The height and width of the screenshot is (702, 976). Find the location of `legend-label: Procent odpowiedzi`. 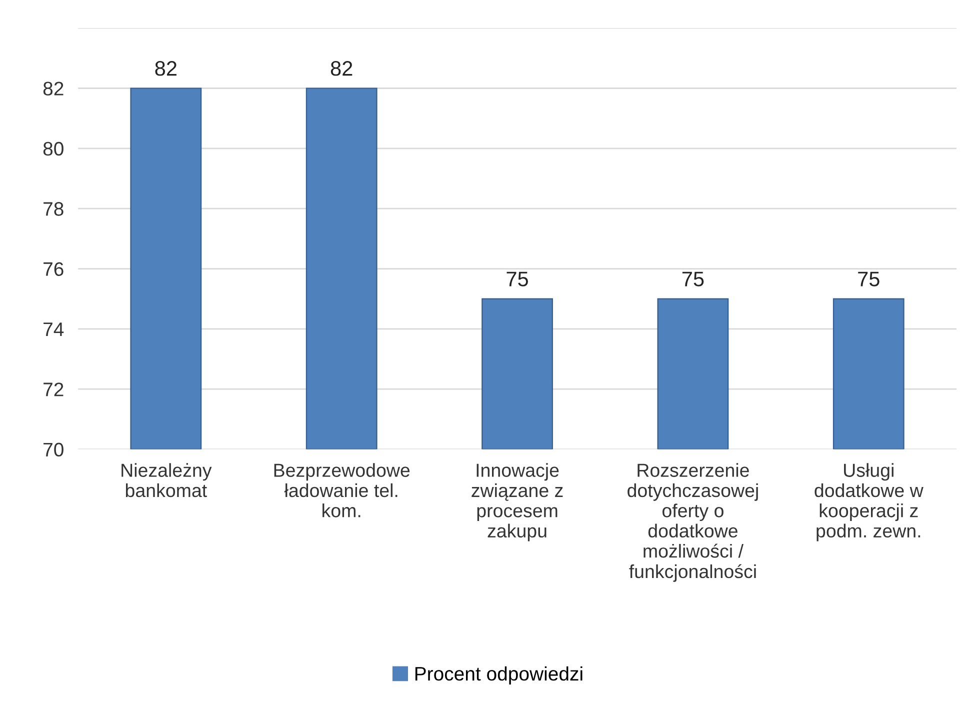

legend-label: Procent odpowiedzi is located at coordinates (498, 675).